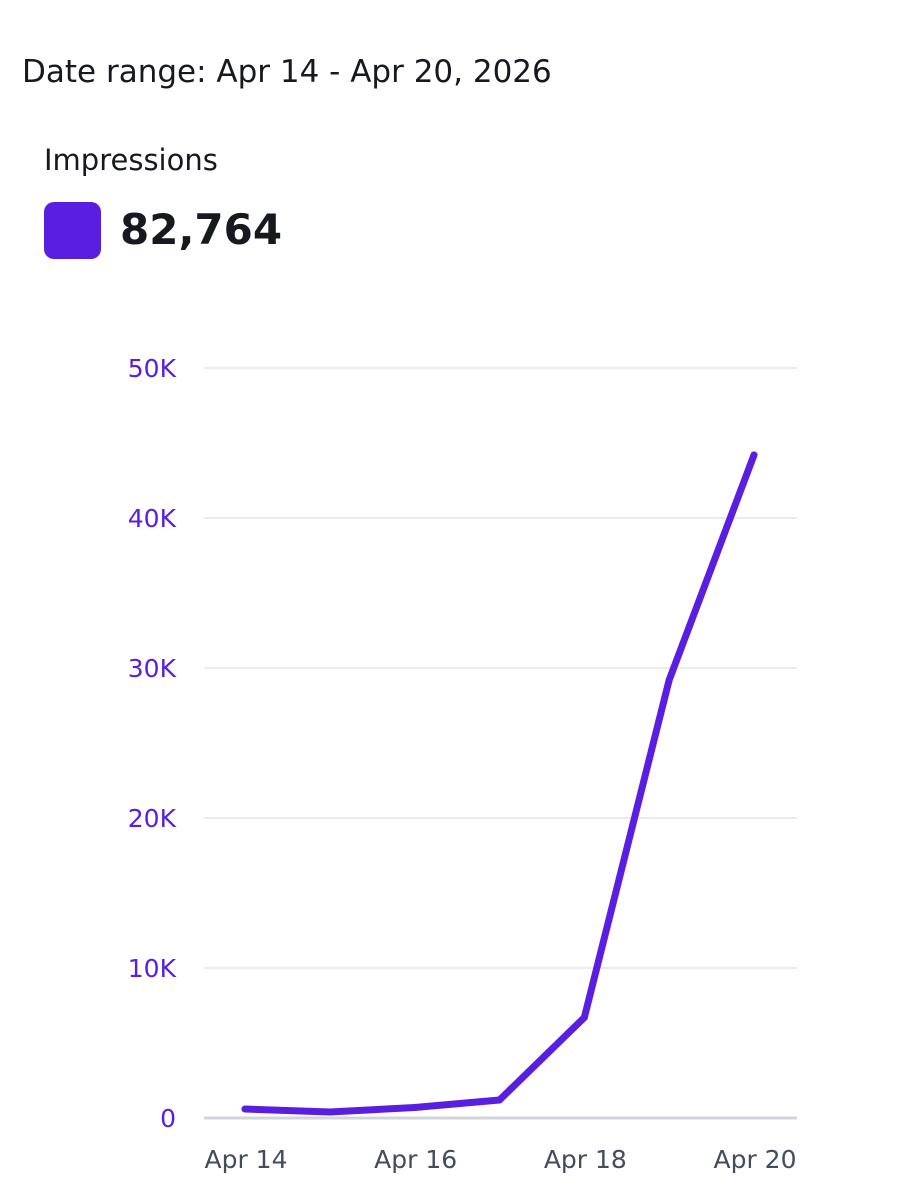  What do you see at coordinates (152, 368) in the screenshot?
I see `y-tick-label: 50K` at bounding box center [152, 368].